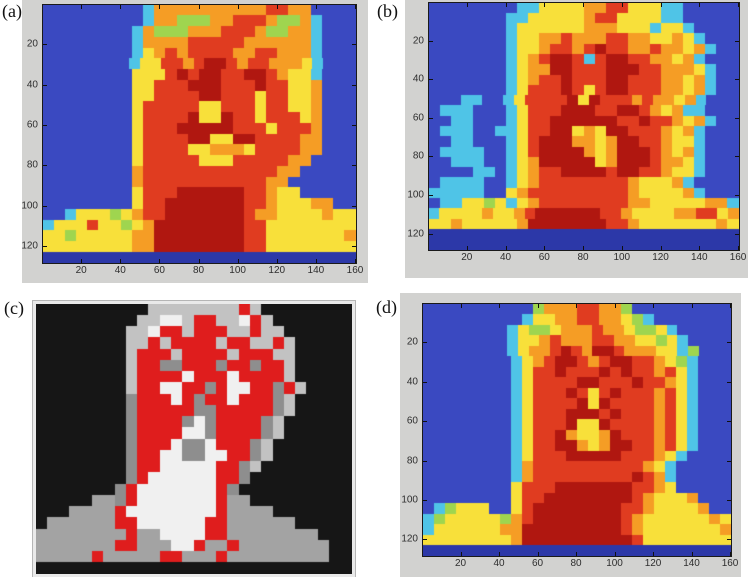 This screenshot has width=748, height=577. What do you see at coordinates (387, 11) in the screenshot?
I see `panel-b-label: (b)` at bounding box center [387, 11].